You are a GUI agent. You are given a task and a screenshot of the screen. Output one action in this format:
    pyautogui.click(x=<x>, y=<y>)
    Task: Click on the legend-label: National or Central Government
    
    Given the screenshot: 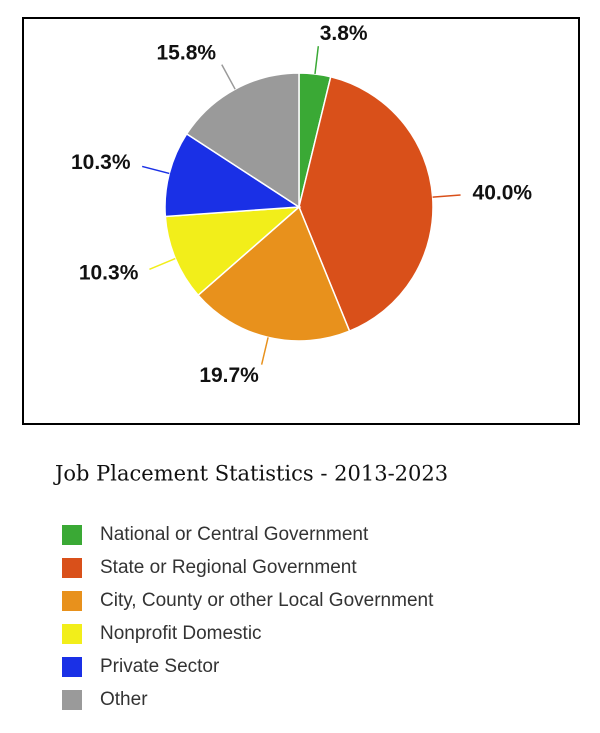 What is the action you would take?
    pyautogui.click(x=234, y=534)
    